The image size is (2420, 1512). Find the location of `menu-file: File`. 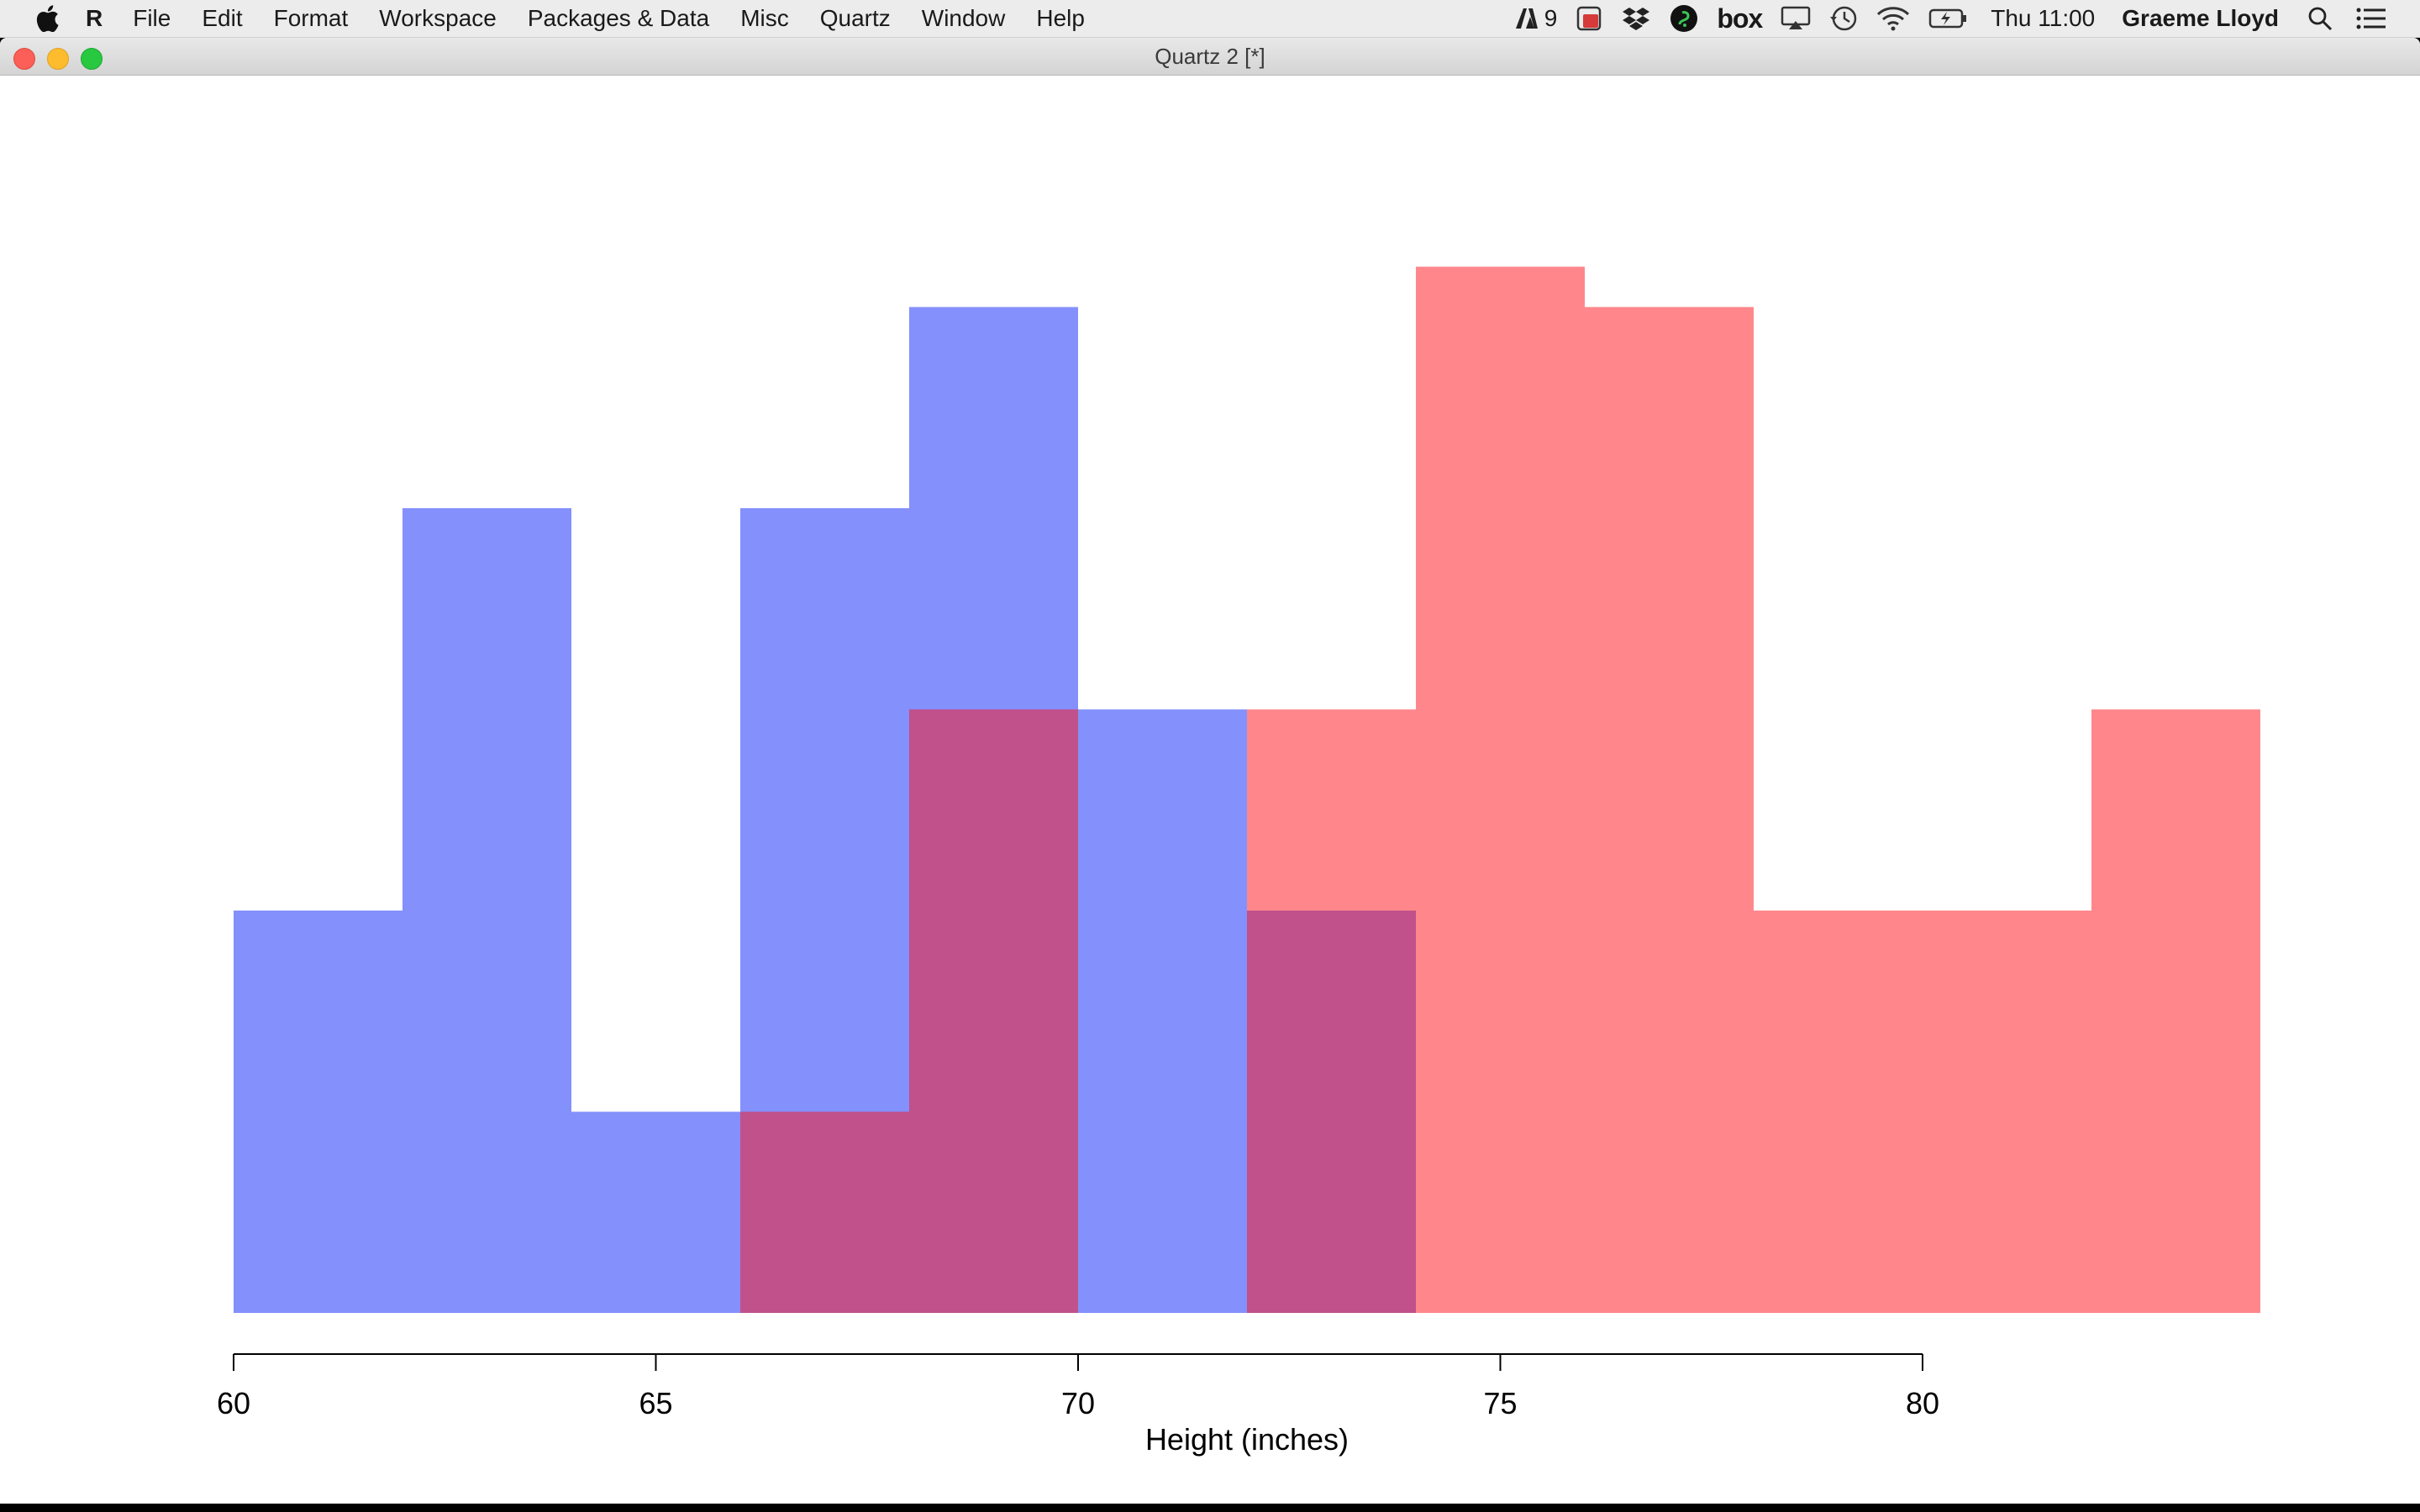

menu-file: File is located at coordinates (152, 18).